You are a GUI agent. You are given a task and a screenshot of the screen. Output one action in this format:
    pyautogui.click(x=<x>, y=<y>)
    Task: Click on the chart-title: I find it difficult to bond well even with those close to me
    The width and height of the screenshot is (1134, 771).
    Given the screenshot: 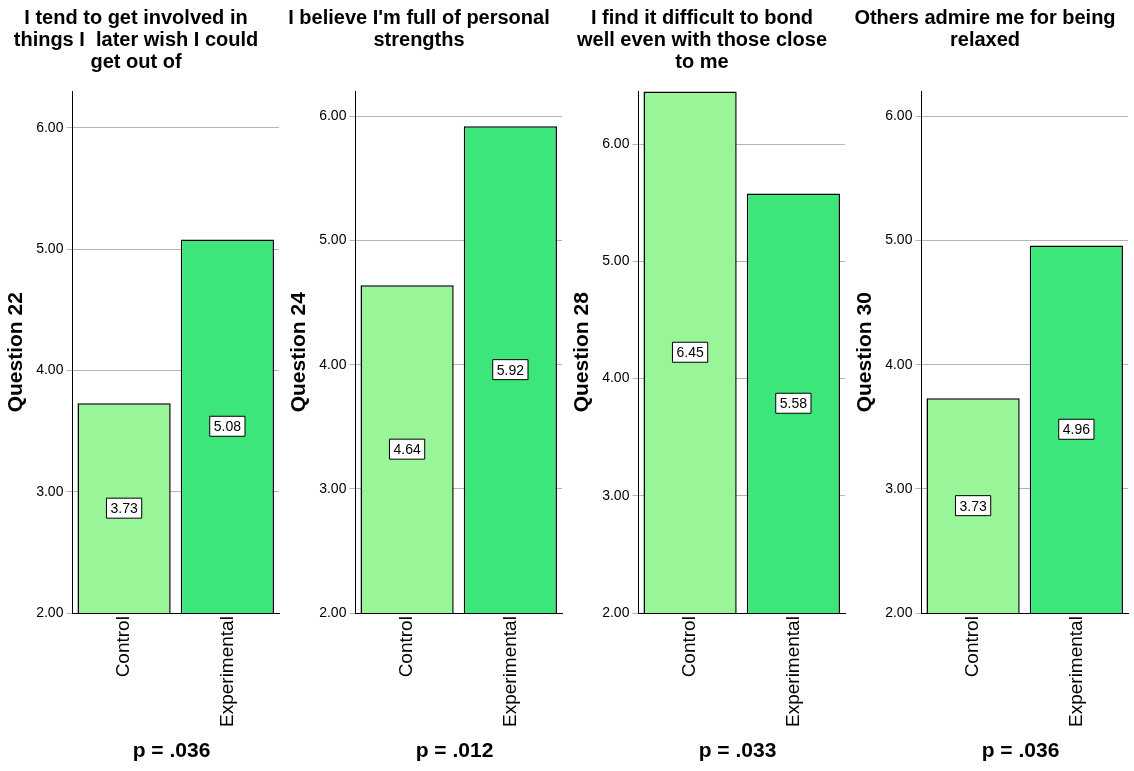 What is the action you would take?
    pyautogui.click(x=702, y=39)
    